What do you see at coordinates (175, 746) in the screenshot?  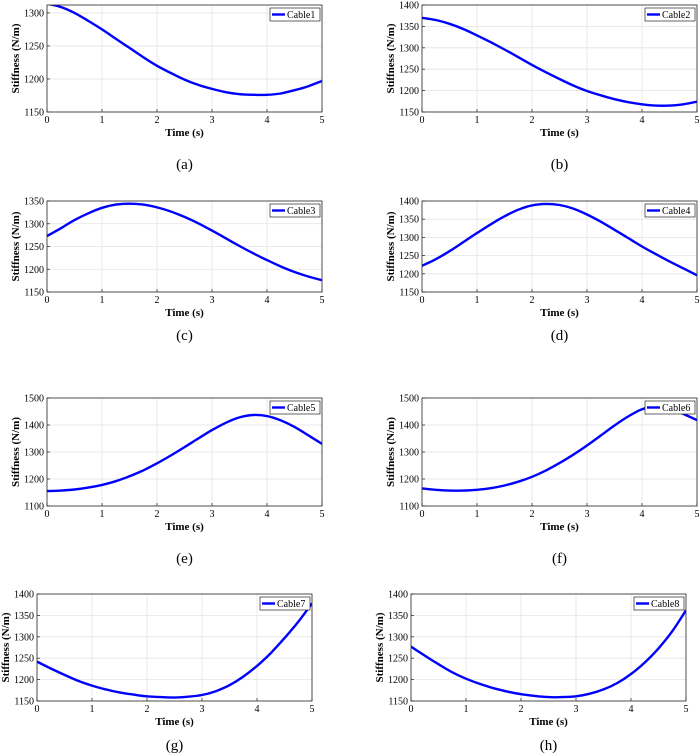 I see `panel-caption: (g)` at bounding box center [175, 746].